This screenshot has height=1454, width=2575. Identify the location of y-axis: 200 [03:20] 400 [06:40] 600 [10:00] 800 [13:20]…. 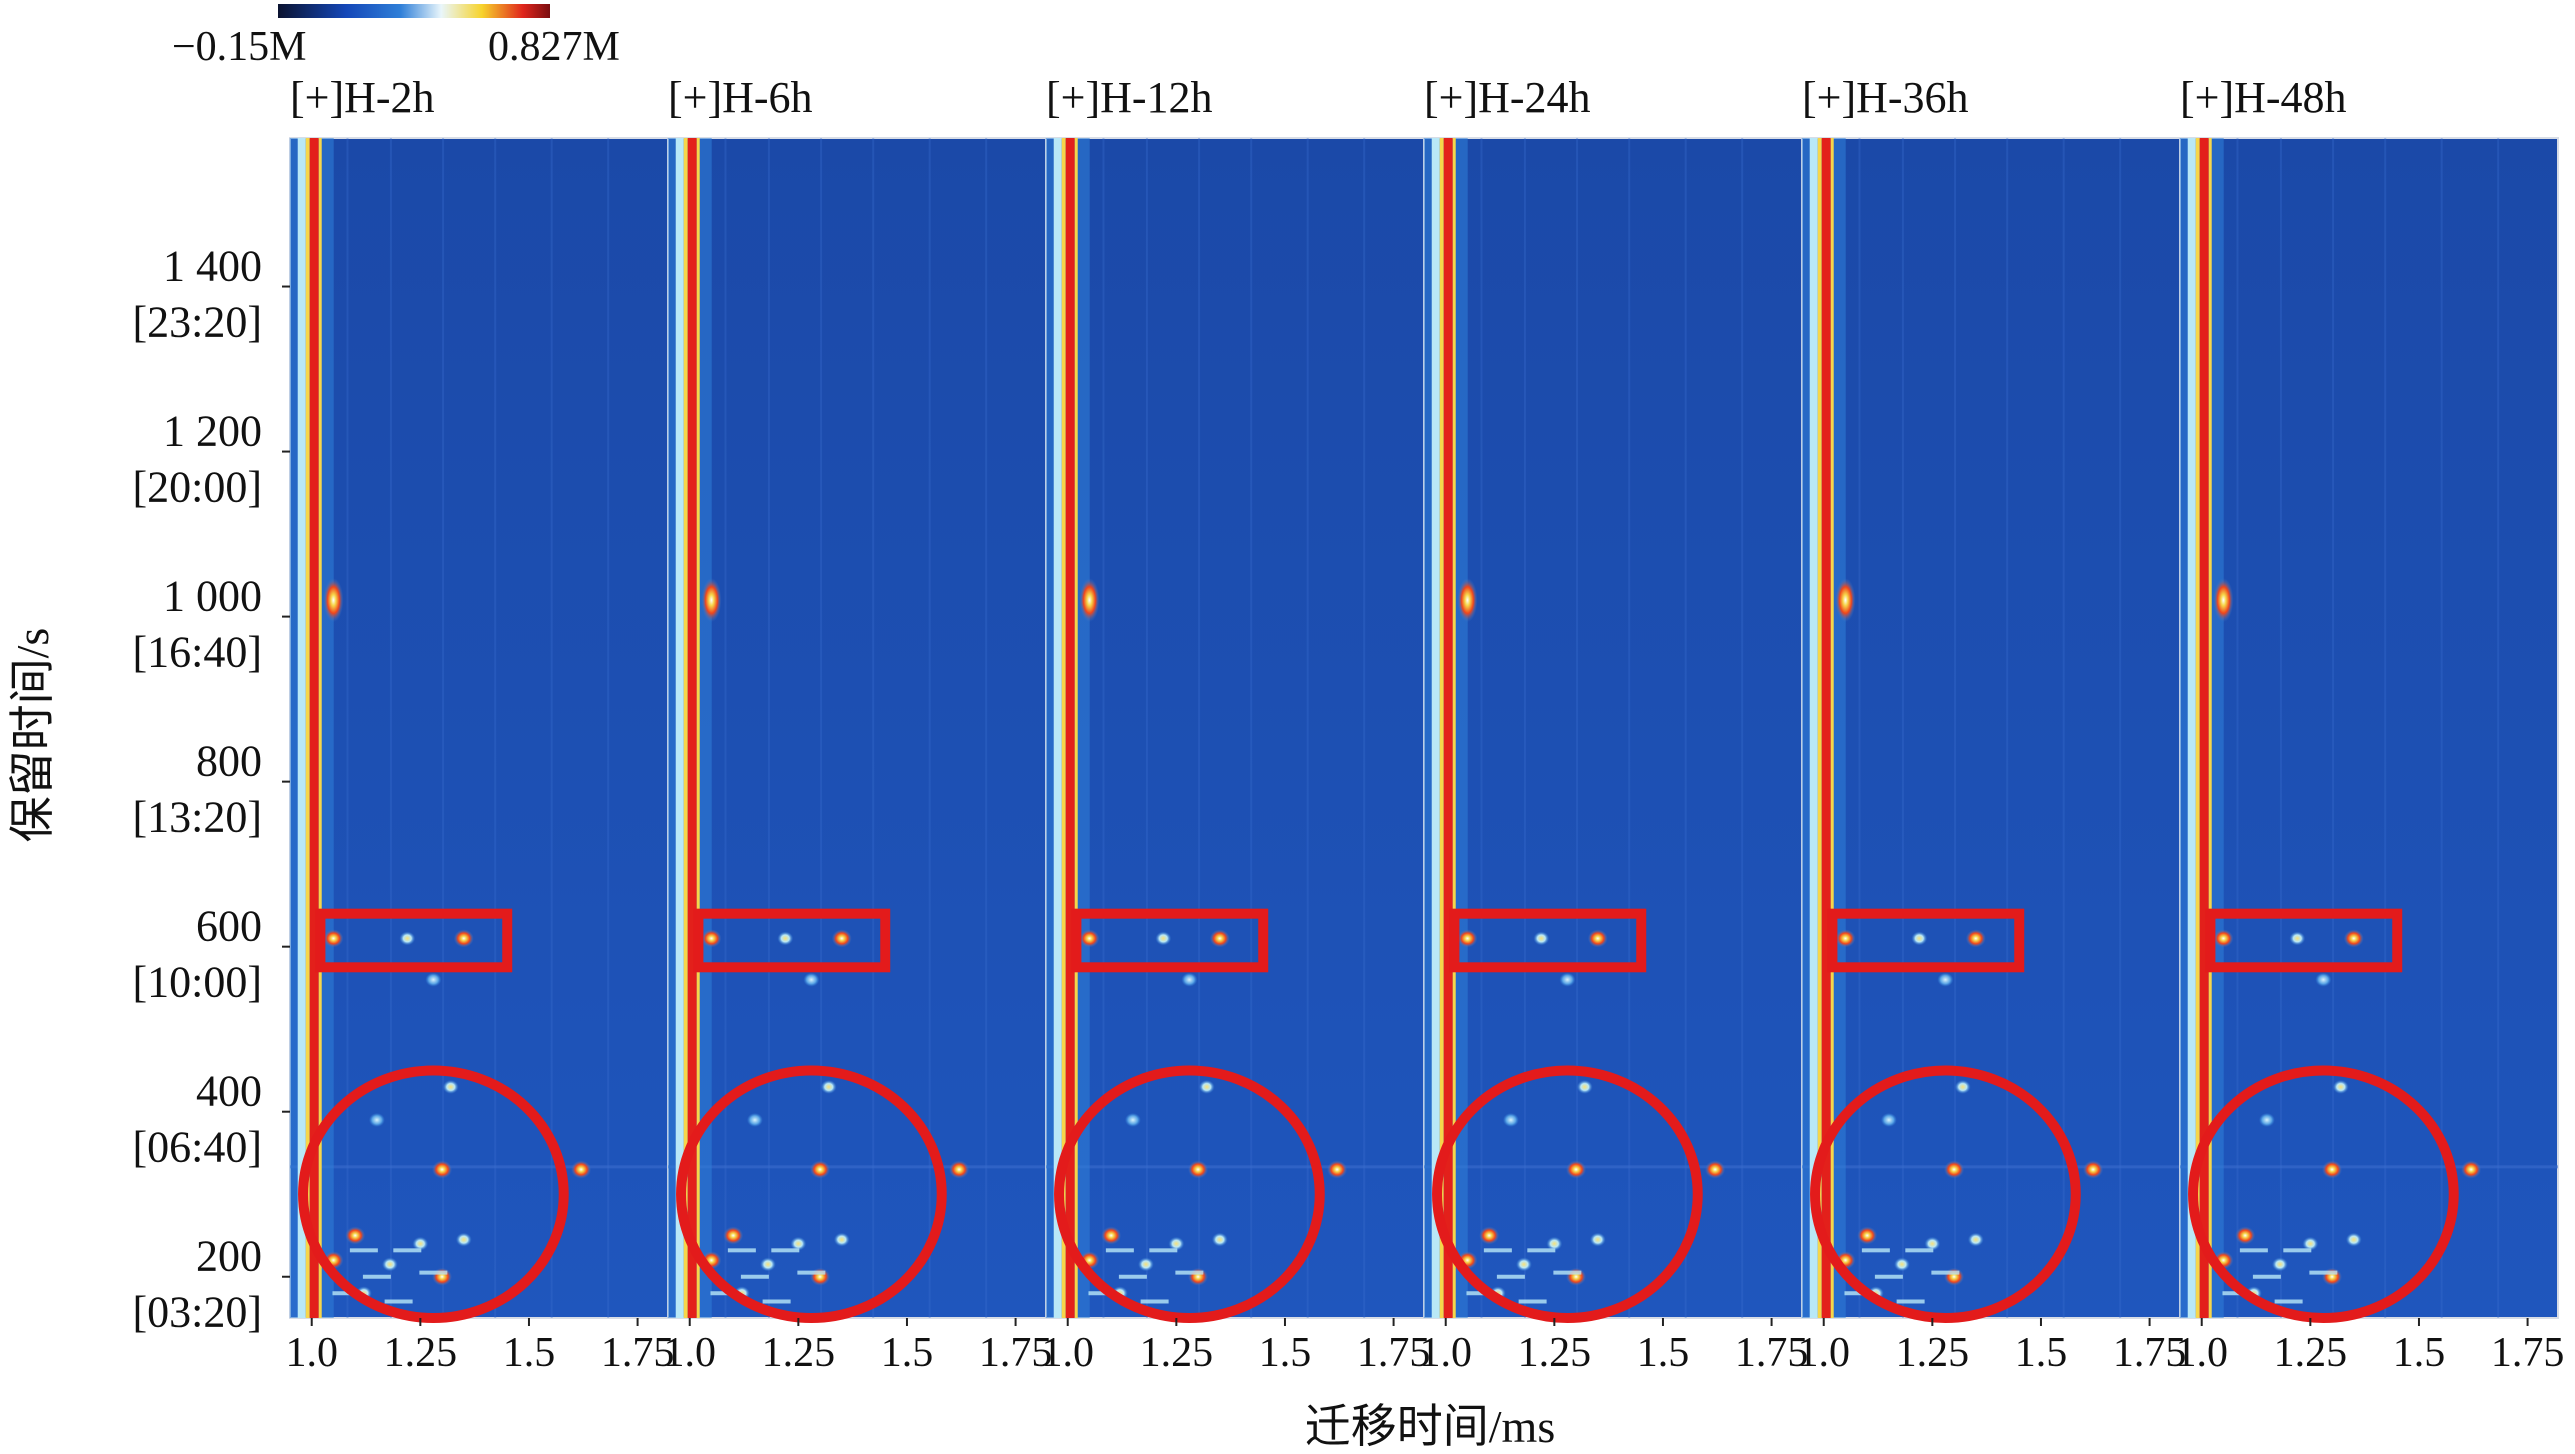
(211, 789).